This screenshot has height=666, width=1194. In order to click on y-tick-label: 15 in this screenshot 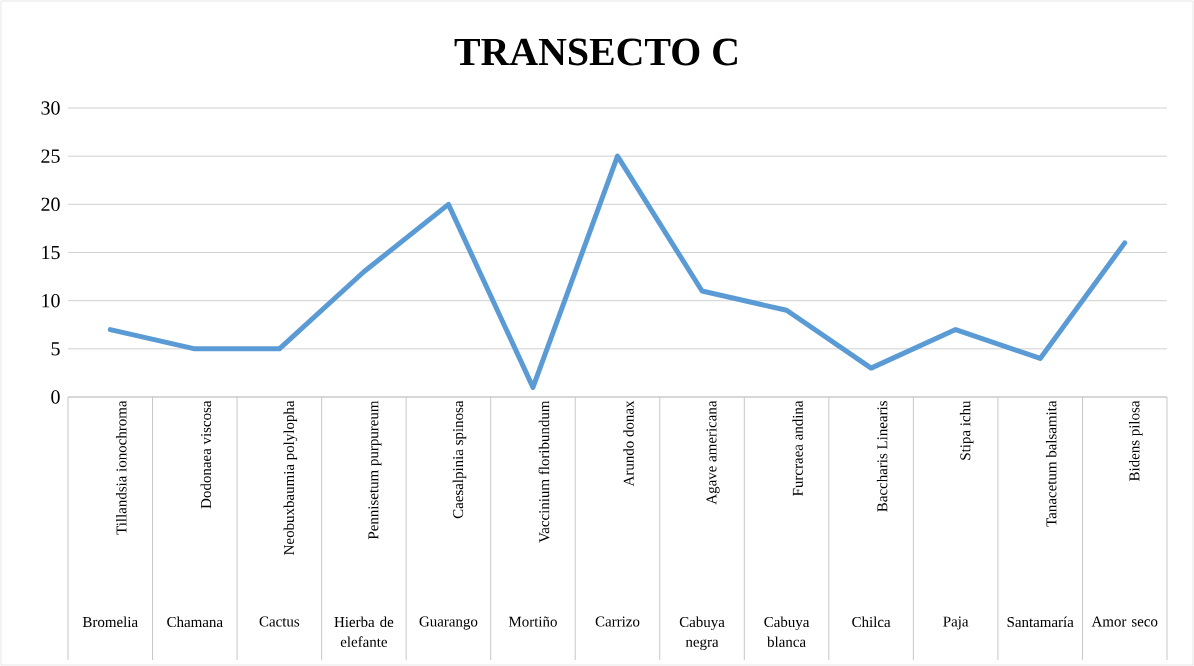, I will do `click(51, 252)`.